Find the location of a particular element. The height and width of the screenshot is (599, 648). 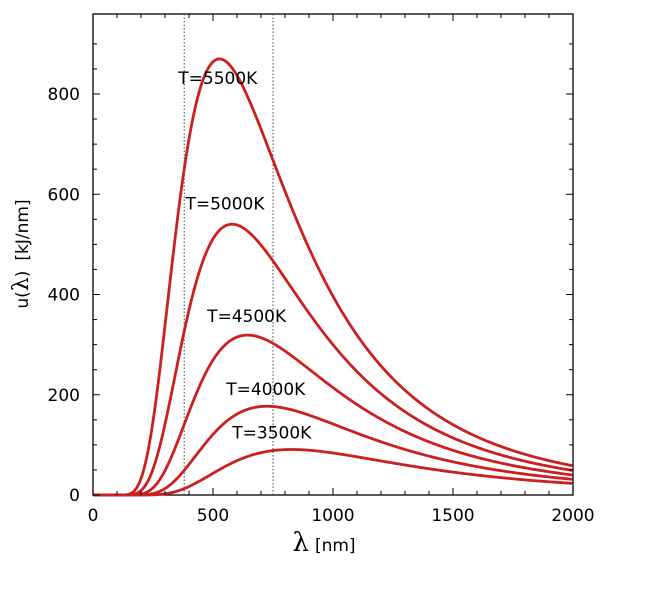

curve-label-5000k: T=5000K is located at coordinates (224, 204).